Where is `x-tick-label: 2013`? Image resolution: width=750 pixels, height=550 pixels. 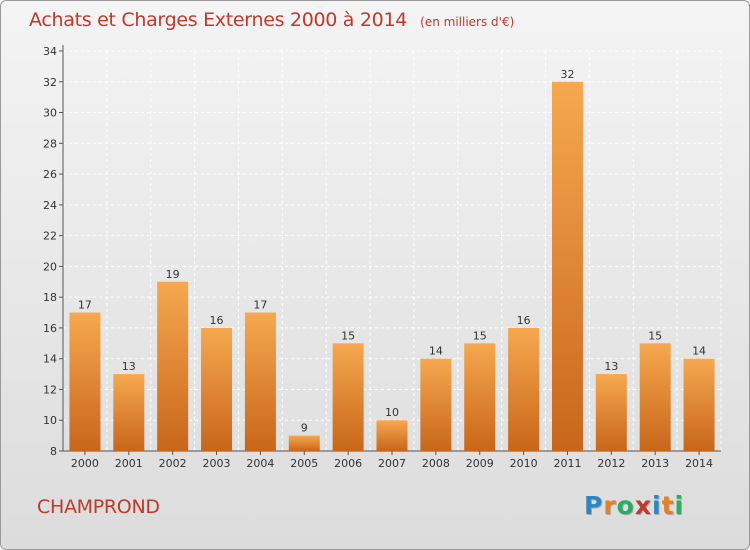 x-tick-label: 2013 is located at coordinates (655, 463).